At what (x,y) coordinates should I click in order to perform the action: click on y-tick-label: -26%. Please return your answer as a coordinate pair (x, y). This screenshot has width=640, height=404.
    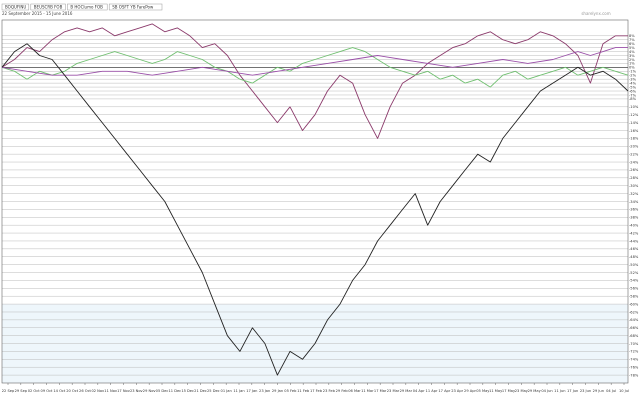
    Looking at the image, I should click on (634, 170).